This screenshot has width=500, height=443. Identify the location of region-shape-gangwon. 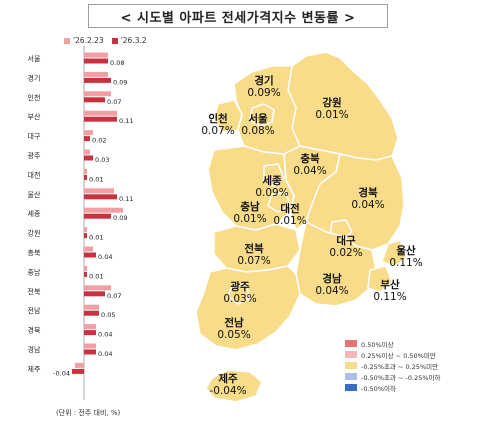
(343, 106).